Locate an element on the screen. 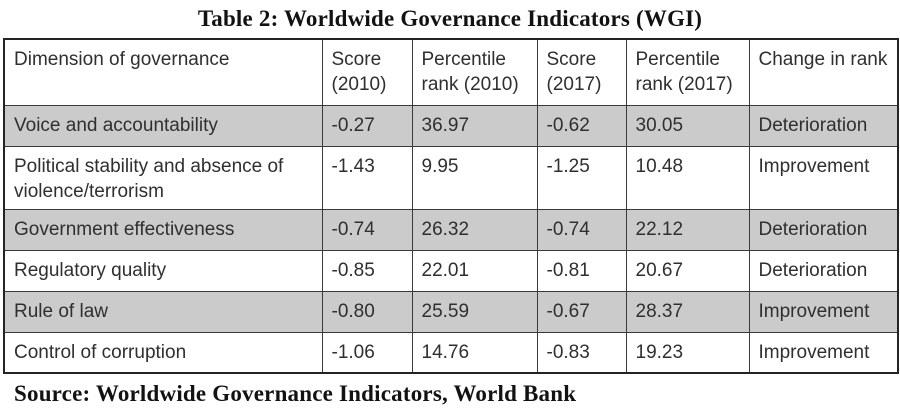  percentile-2017-cell: 30.05 is located at coordinates (687, 125).